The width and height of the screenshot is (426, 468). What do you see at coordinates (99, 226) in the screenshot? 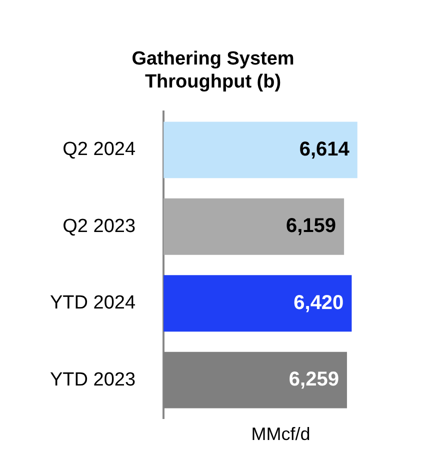
I see `y-tick-label: Q2 2023` at bounding box center [99, 226].